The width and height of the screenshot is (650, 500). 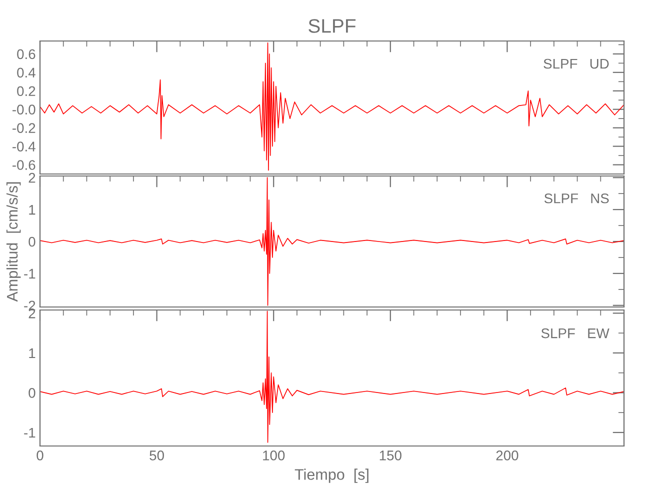 I want to click on x-tick-label: 0, so click(x=40, y=455).